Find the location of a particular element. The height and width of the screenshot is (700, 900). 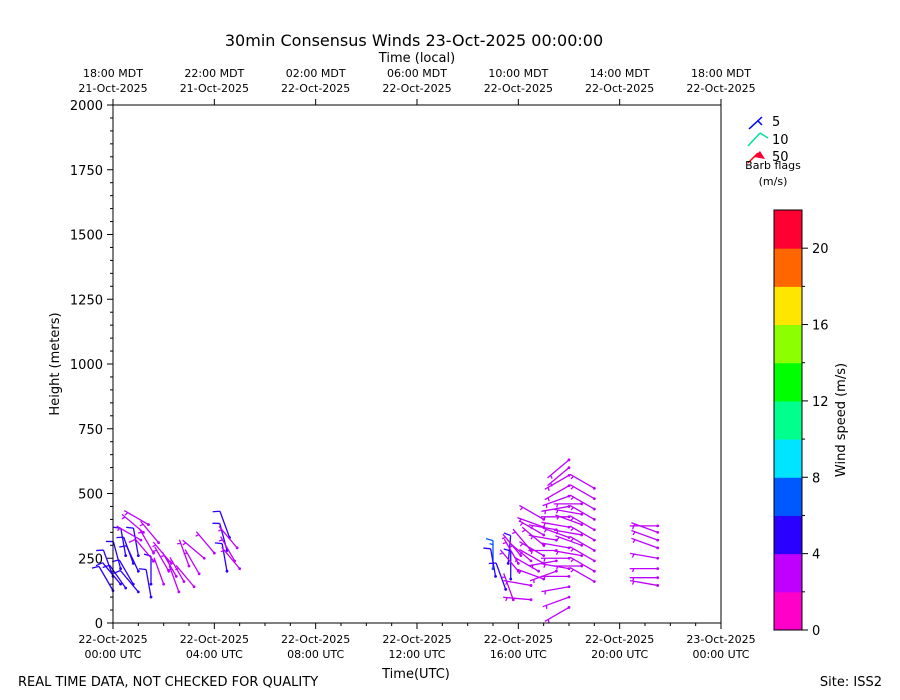

quality-disclaimer: REAL TIME DATA, NOT CHECKED FOR QUALITY is located at coordinates (168, 682).